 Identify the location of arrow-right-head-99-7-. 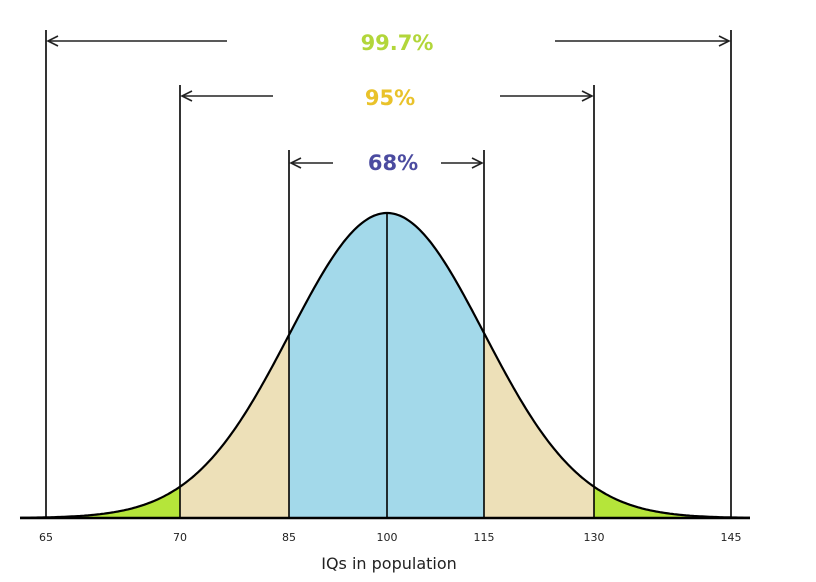
(724, 41).